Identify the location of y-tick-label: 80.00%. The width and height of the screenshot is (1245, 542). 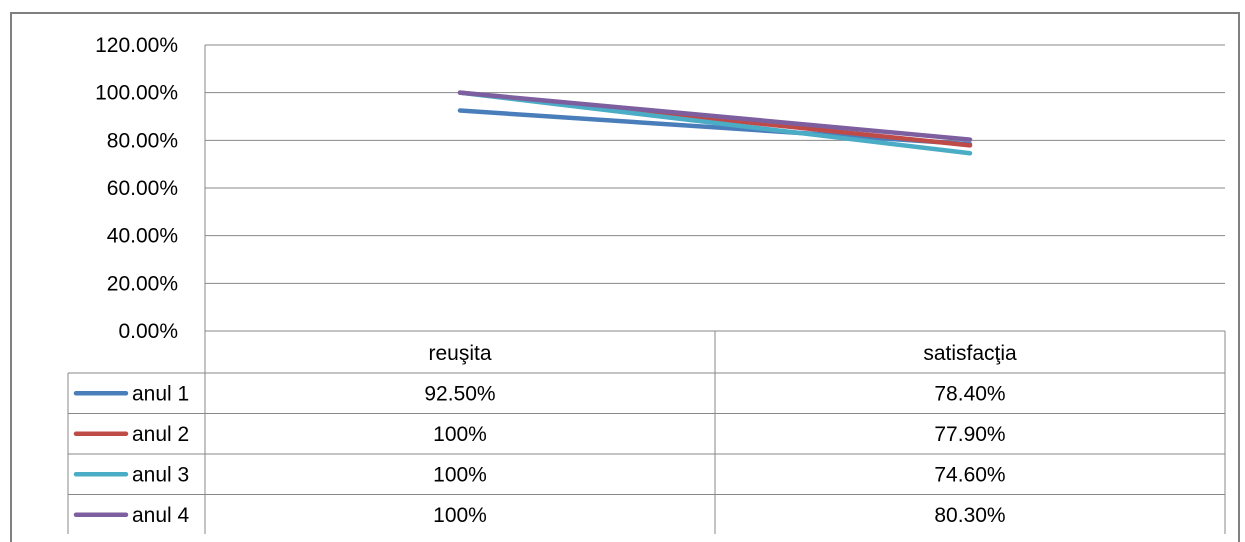
(142, 140).